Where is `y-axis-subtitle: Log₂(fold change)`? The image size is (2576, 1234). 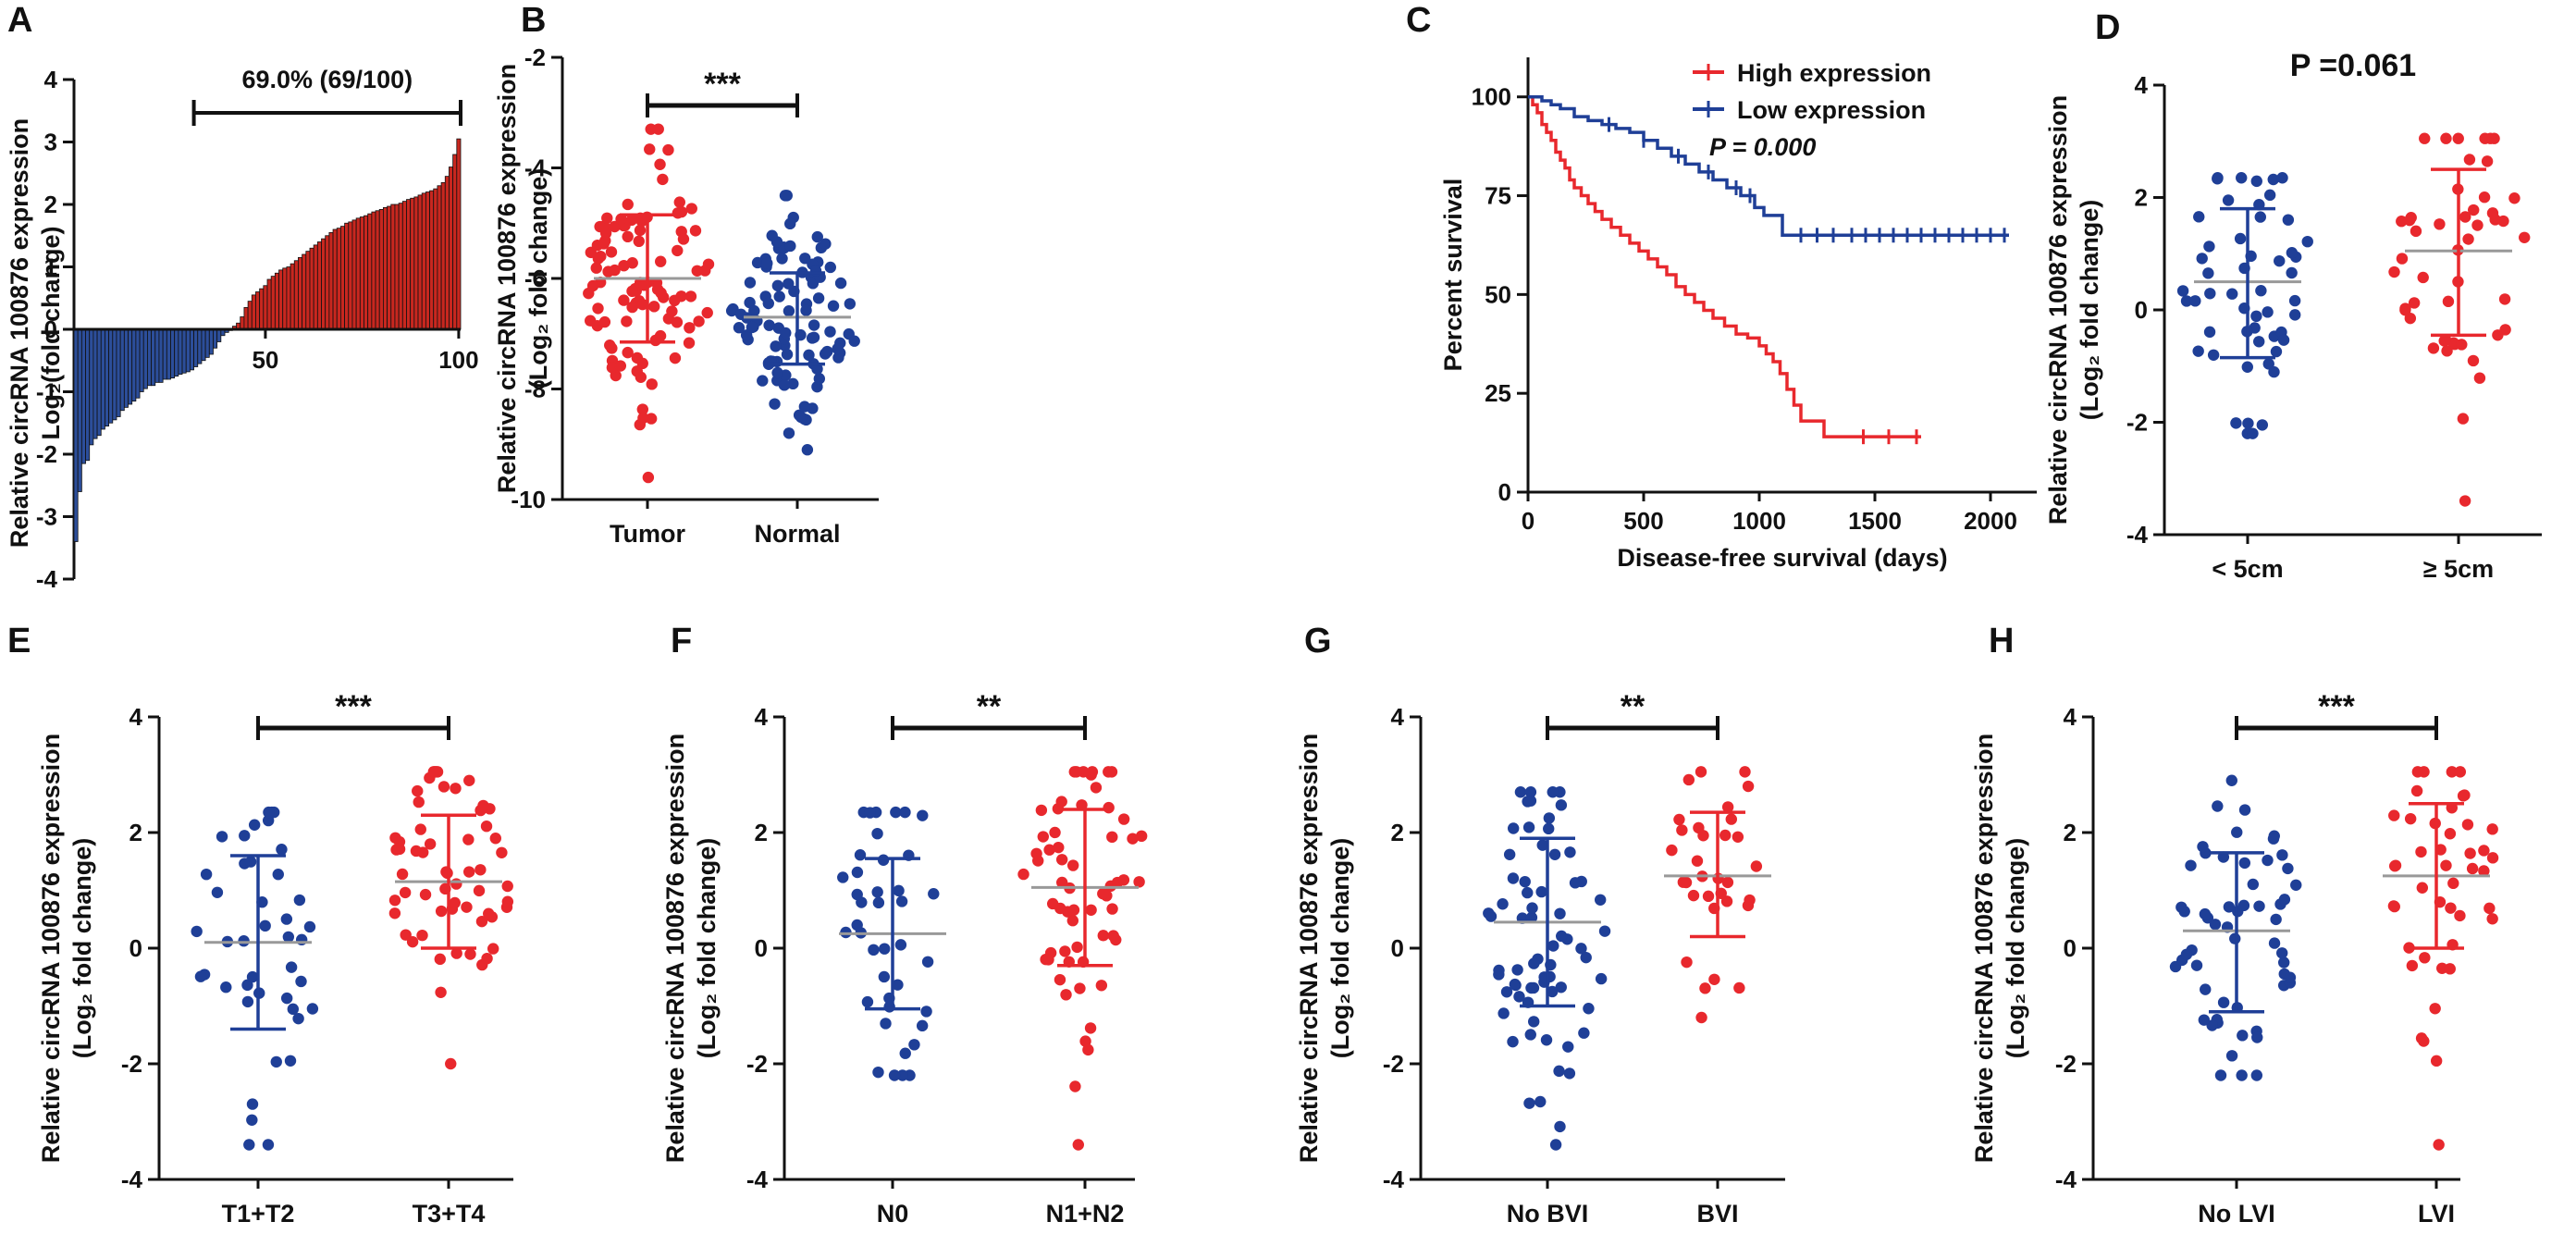 y-axis-subtitle: Log₂(fold change) is located at coordinates (51, 334).